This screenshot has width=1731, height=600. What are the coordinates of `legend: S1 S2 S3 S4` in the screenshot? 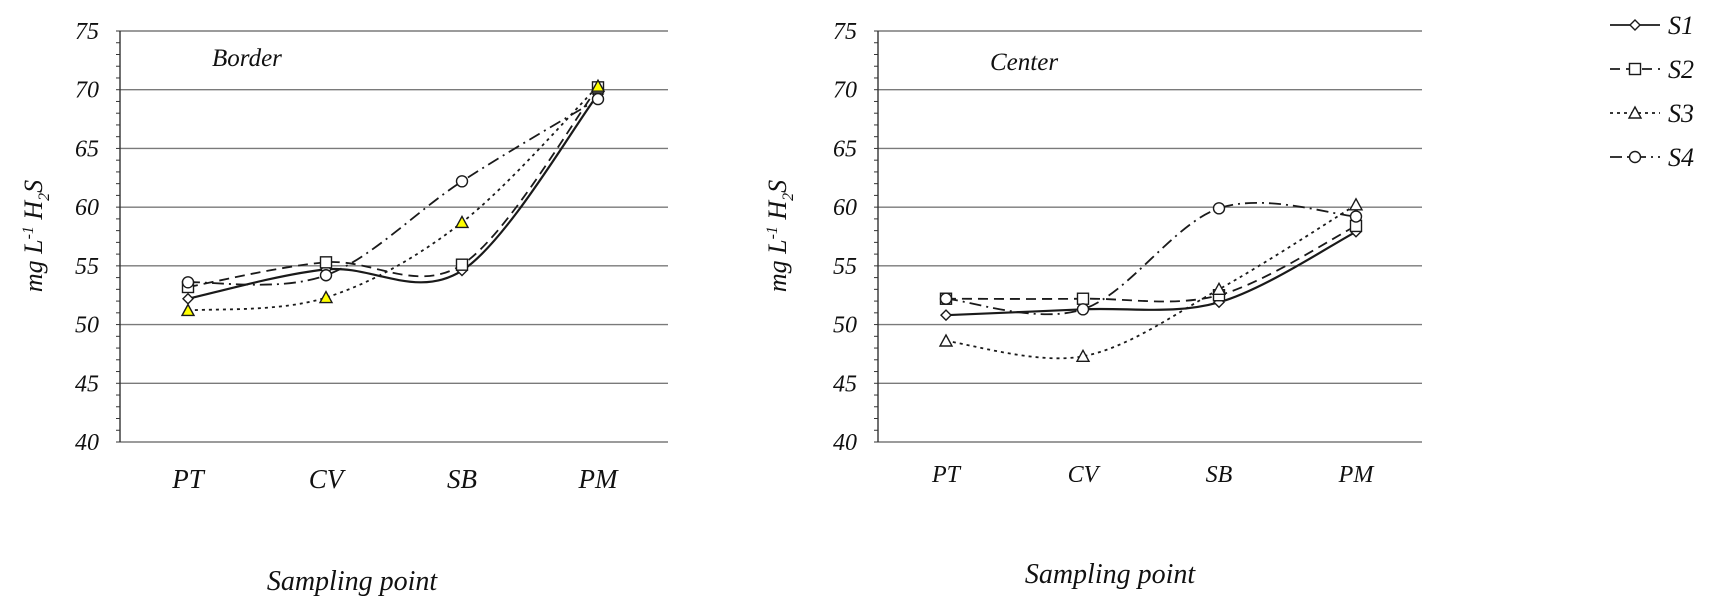 It's located at (1652, 91).